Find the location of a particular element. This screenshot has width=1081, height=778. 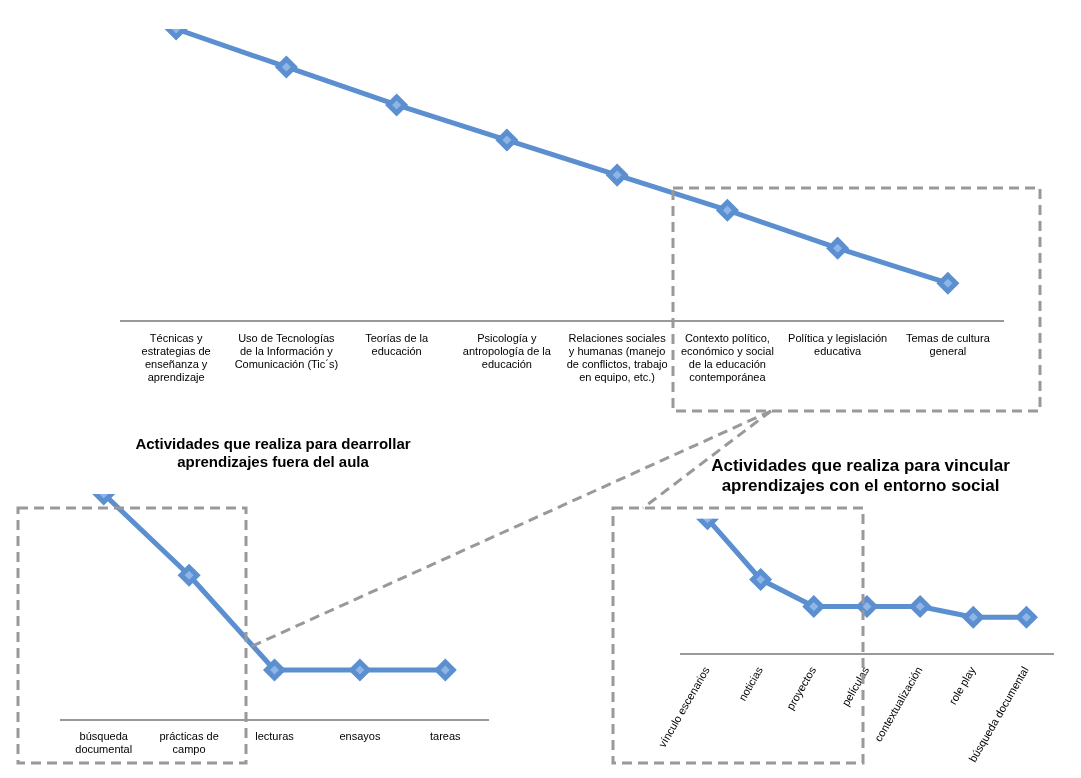

x-tick-label: tareas is located at coordinates (446, 736).